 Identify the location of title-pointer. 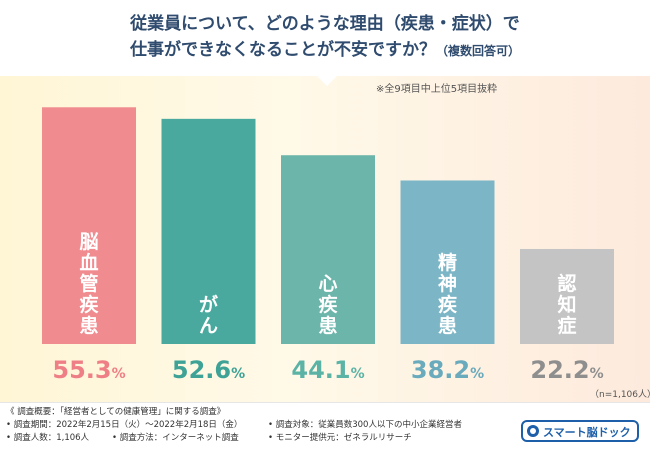
(327, 80).